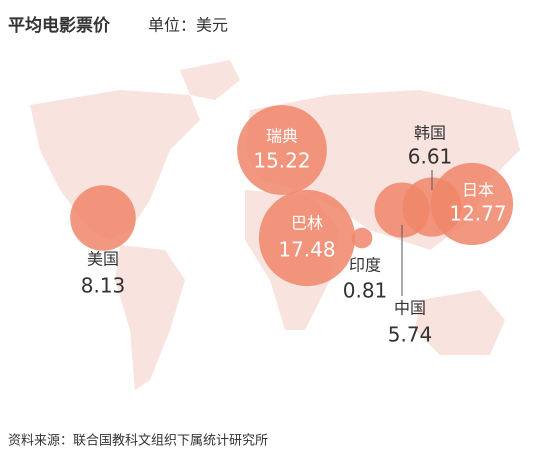  Describe the element at coordinates (188, 25) in the screenshot. I see `unit: 单位：美元` at that location.